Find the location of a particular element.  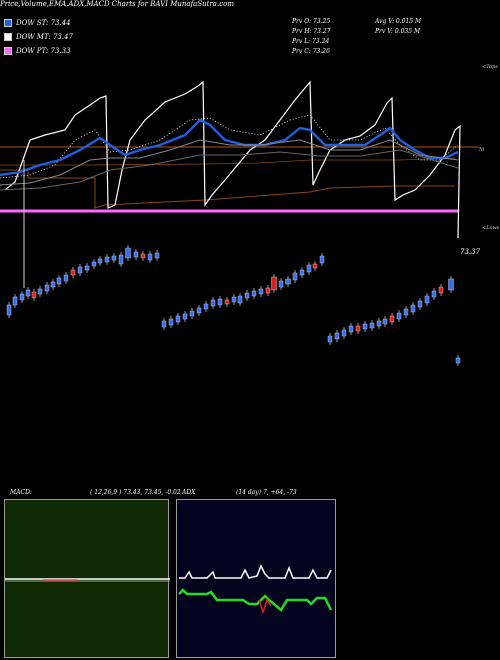

macd-panel is located at coordinates (87, 578).